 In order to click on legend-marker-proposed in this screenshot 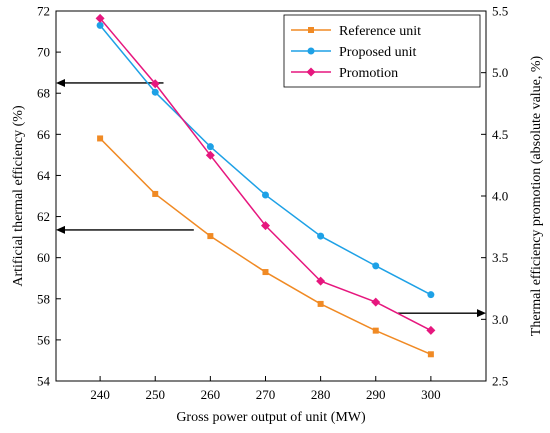, I will do `click(311, 51)`.